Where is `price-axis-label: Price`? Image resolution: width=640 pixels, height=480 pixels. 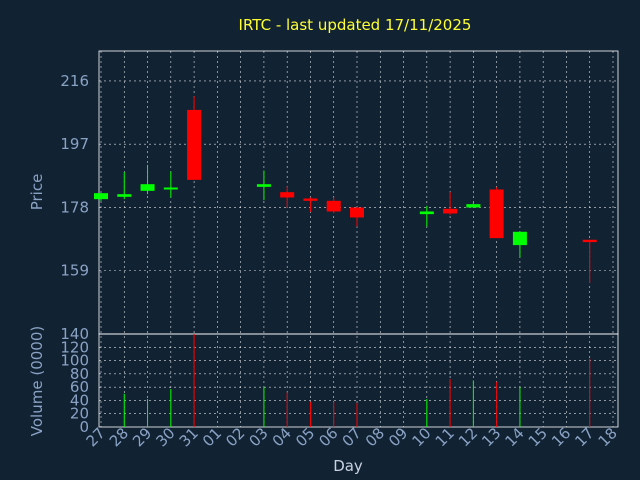 price-axis-label: Price is located at coordinates (37, 192).